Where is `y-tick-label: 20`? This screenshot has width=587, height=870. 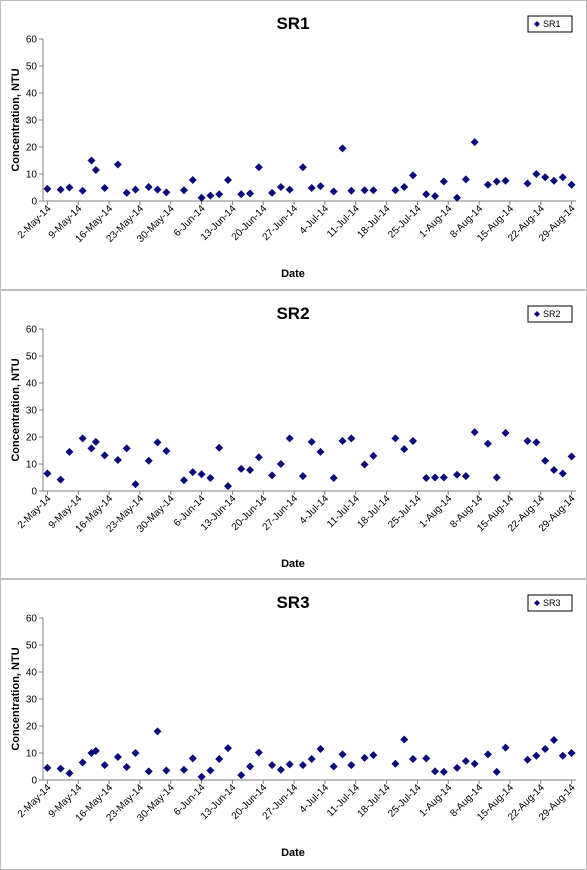 y-tick-label: 20 is located at coordinates (32, 438).